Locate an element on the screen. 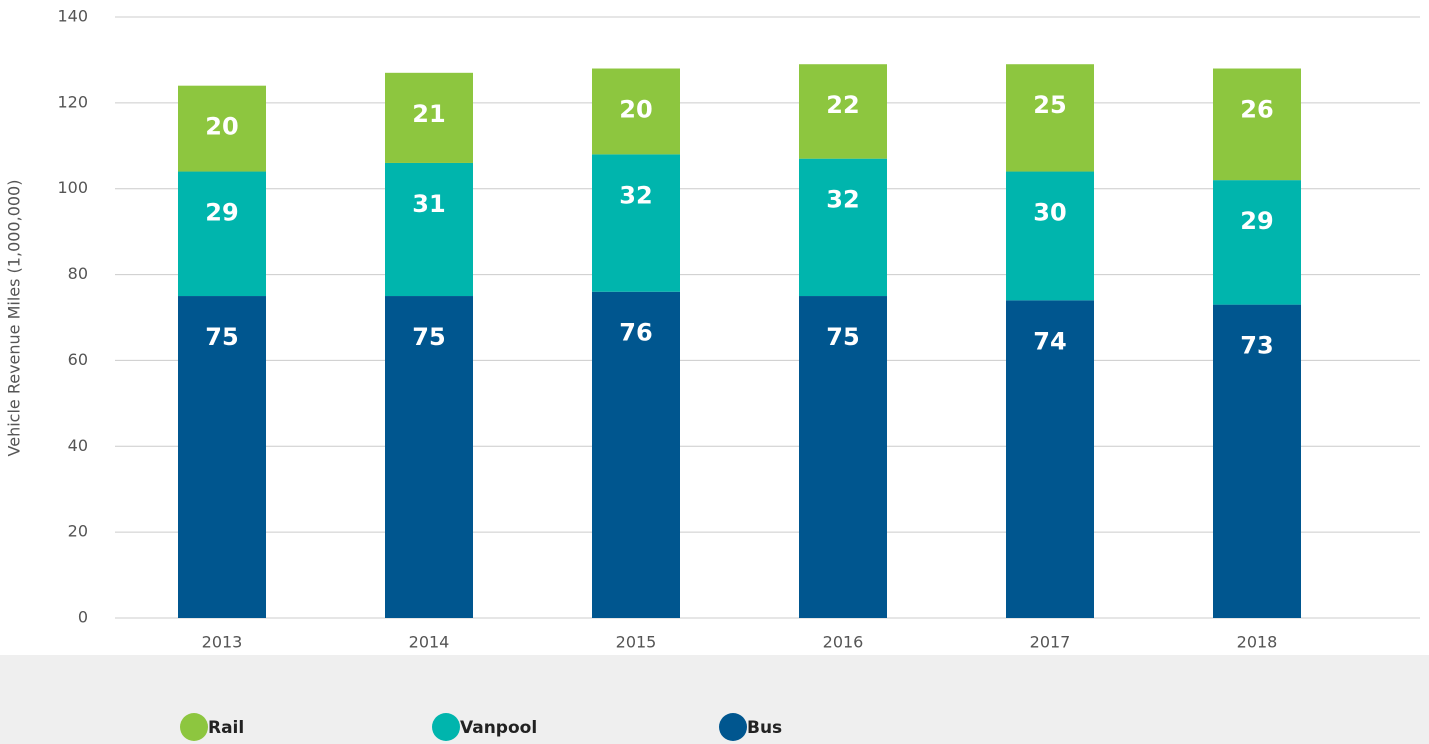 The height and width of the screenshot is (744, 1429). value-label: 22 is located at coordinates (842, 105).